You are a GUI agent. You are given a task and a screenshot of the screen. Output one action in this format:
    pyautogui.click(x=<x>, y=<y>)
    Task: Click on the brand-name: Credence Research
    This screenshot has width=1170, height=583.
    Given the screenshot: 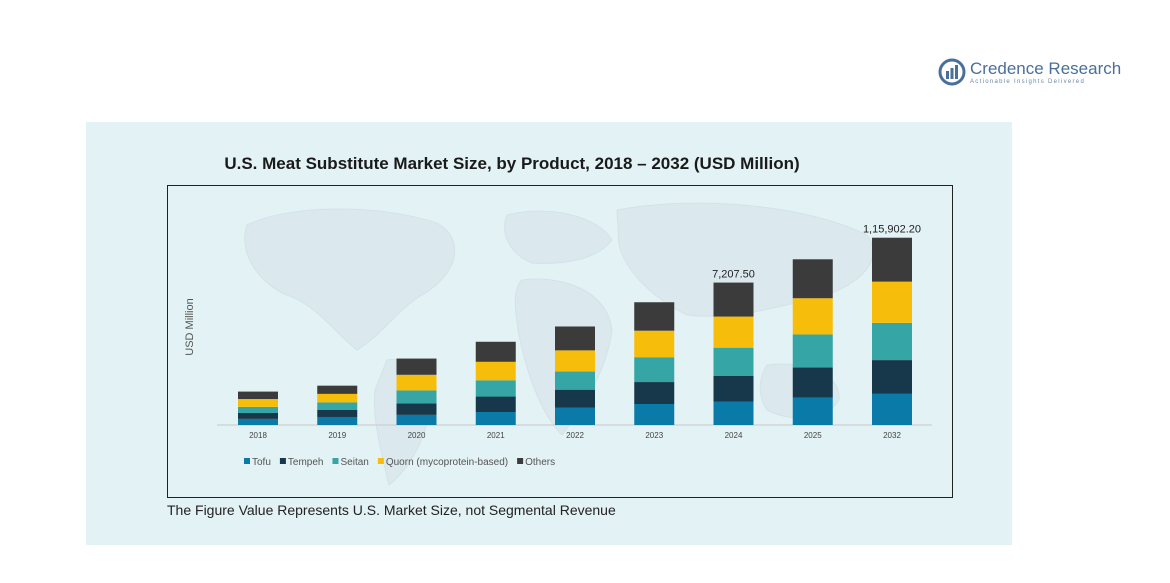 What is the action you would take?
    pyautogui.click(x=1046, y=68)
    